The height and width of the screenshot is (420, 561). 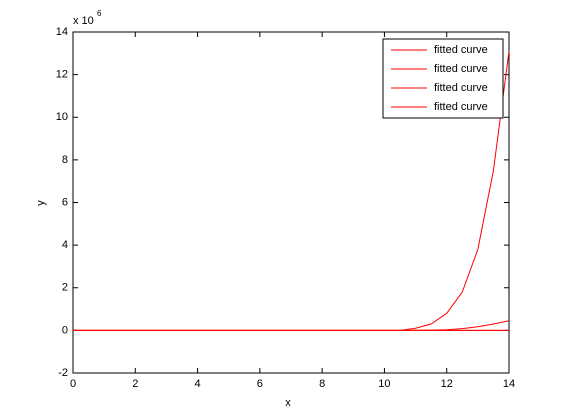 I want to click on x-tick-label: 2, so click(x=135, y=384).